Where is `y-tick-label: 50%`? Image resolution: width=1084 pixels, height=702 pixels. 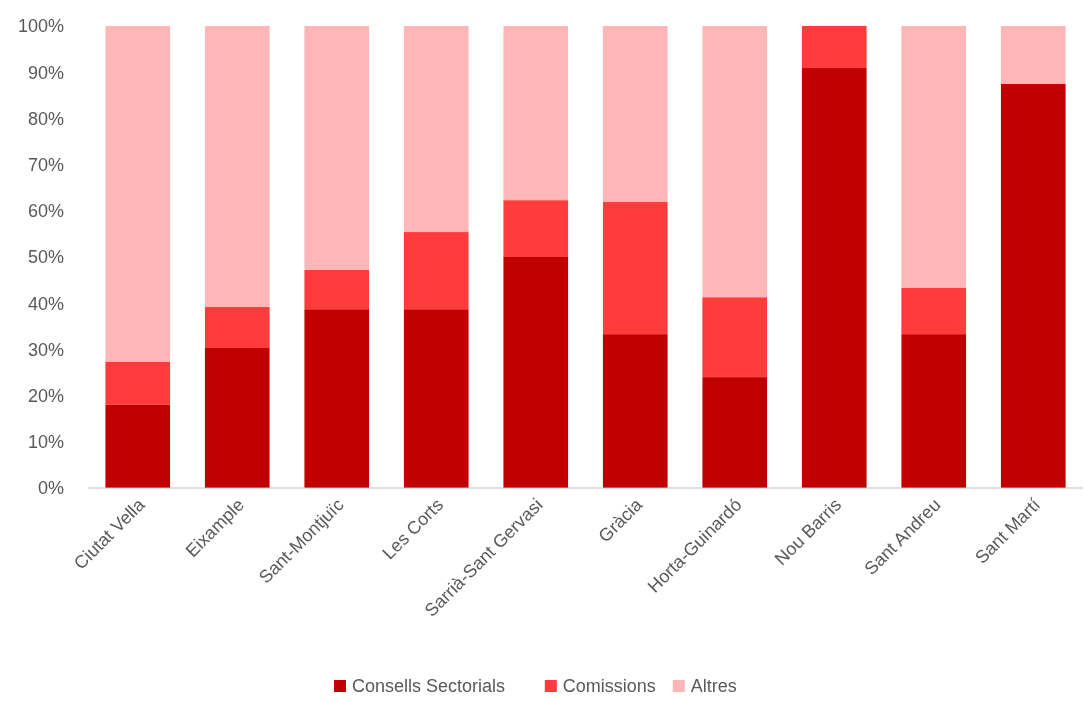 y-tick-label: 50% is located at coordinates (45, 257).